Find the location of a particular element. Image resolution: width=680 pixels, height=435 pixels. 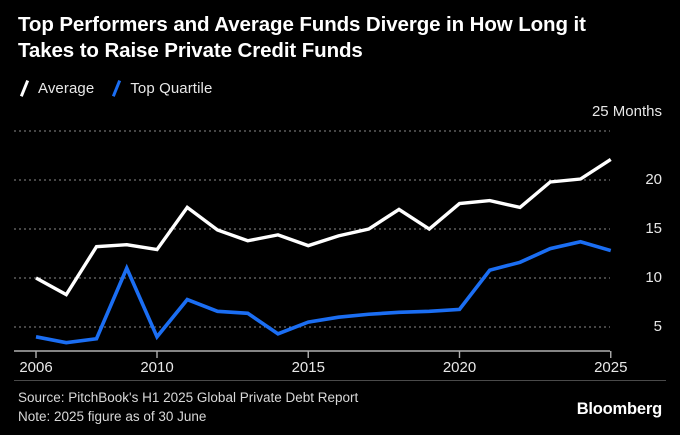

y-axis-tick-label: 5 is located at coordinates (657, 326).